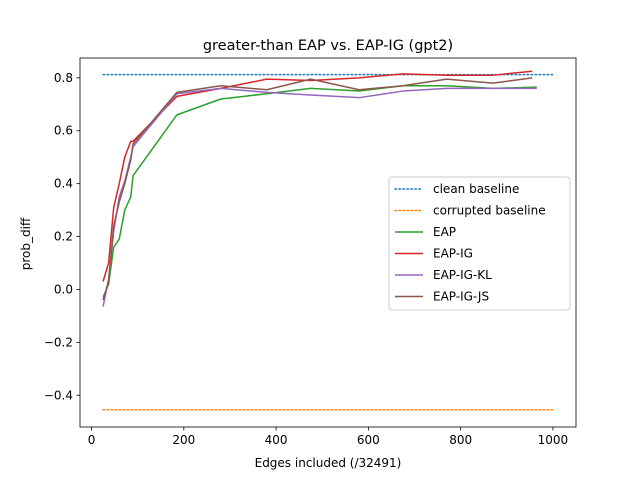 The width and height of the screenshot is (640, 480). Describe the element at coordinates (444, 232) in the screenshot. I see `legend-label: EAP` at that location.